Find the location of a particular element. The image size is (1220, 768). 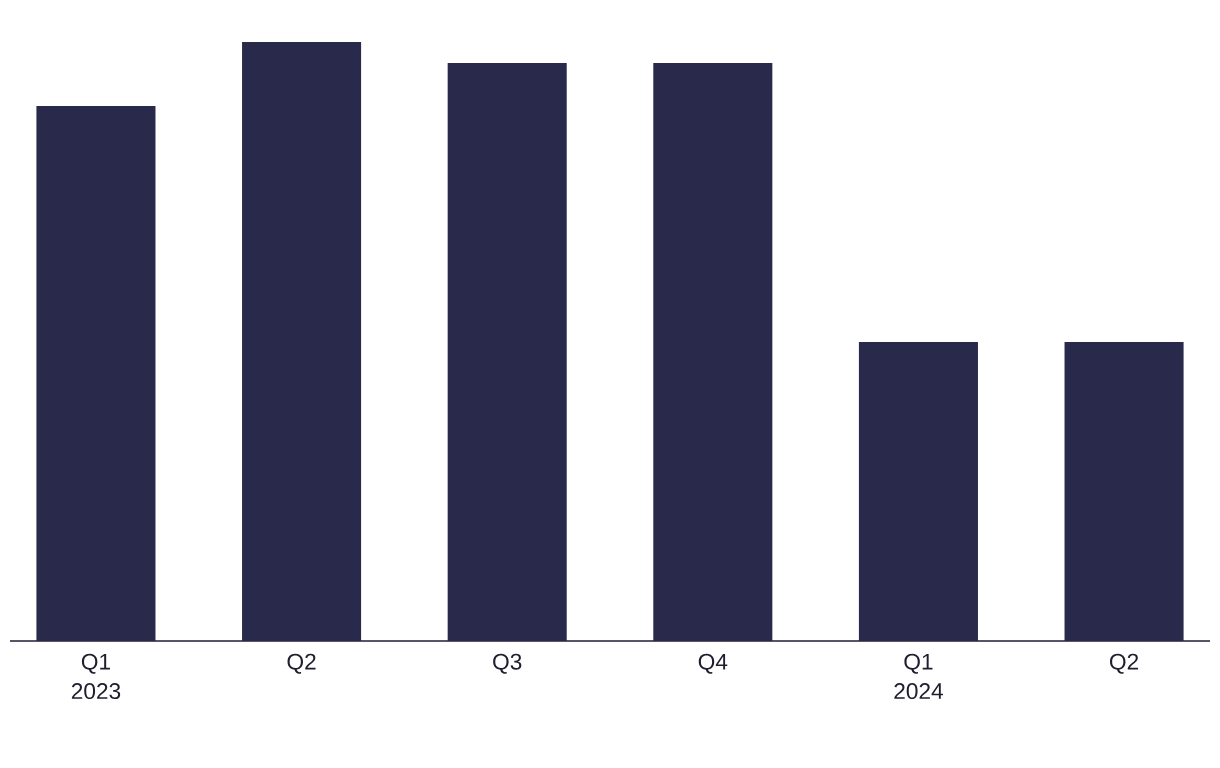

x-tick-label: Q4 is located at coordinates (713, 663).